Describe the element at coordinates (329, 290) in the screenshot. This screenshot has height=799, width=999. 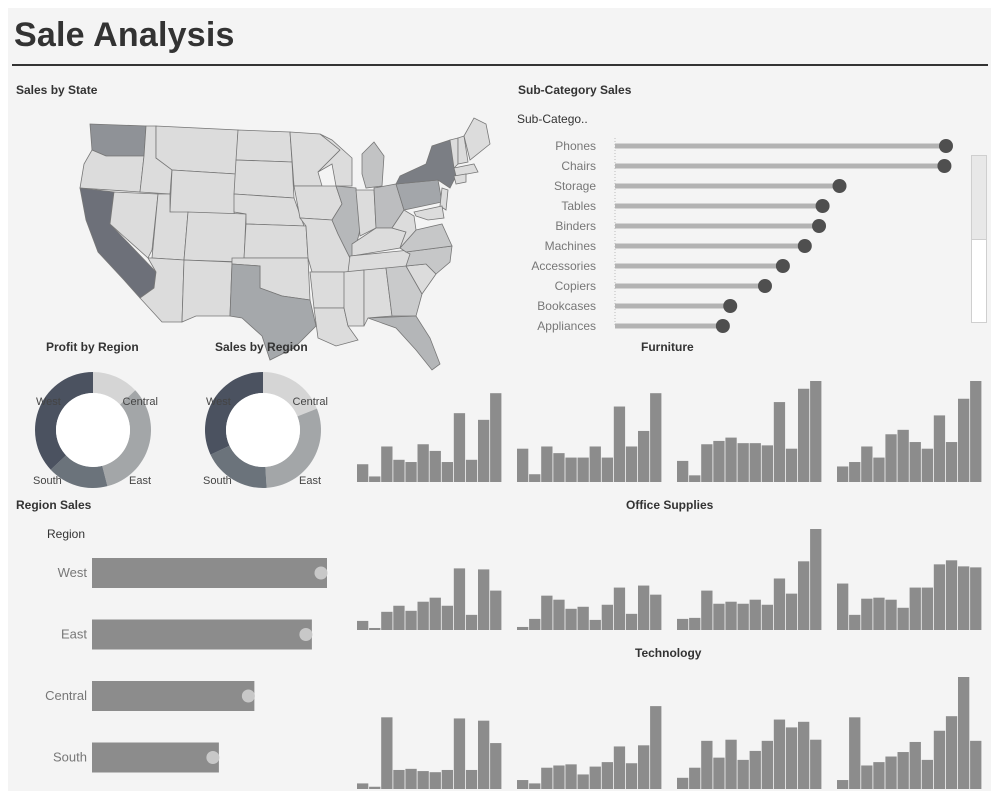
I see `state-arkansas` at that location.